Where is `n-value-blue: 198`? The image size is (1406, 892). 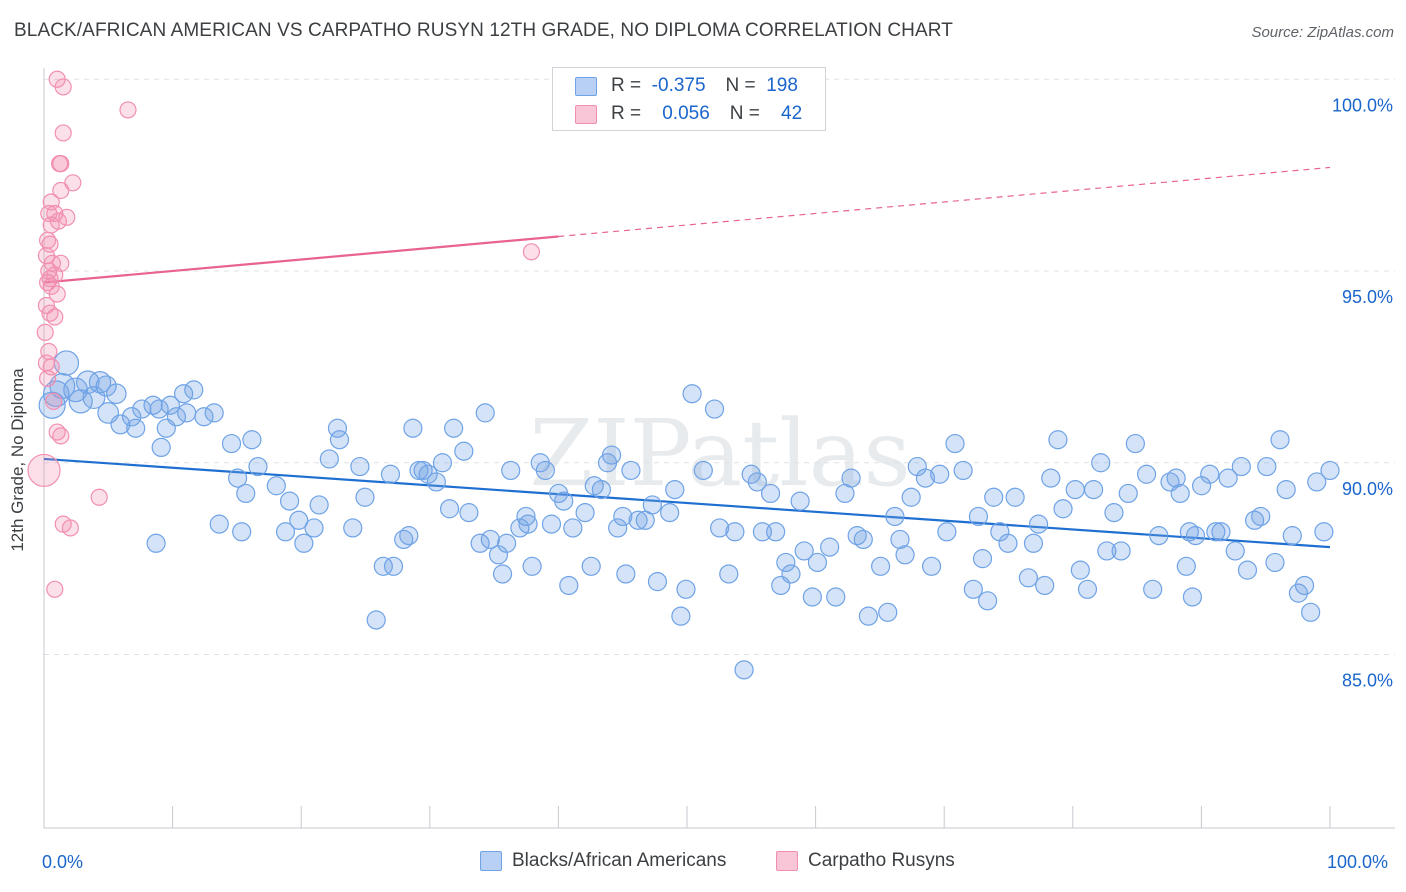 n-value-blue: 198 is located at coordinates (782, 85).